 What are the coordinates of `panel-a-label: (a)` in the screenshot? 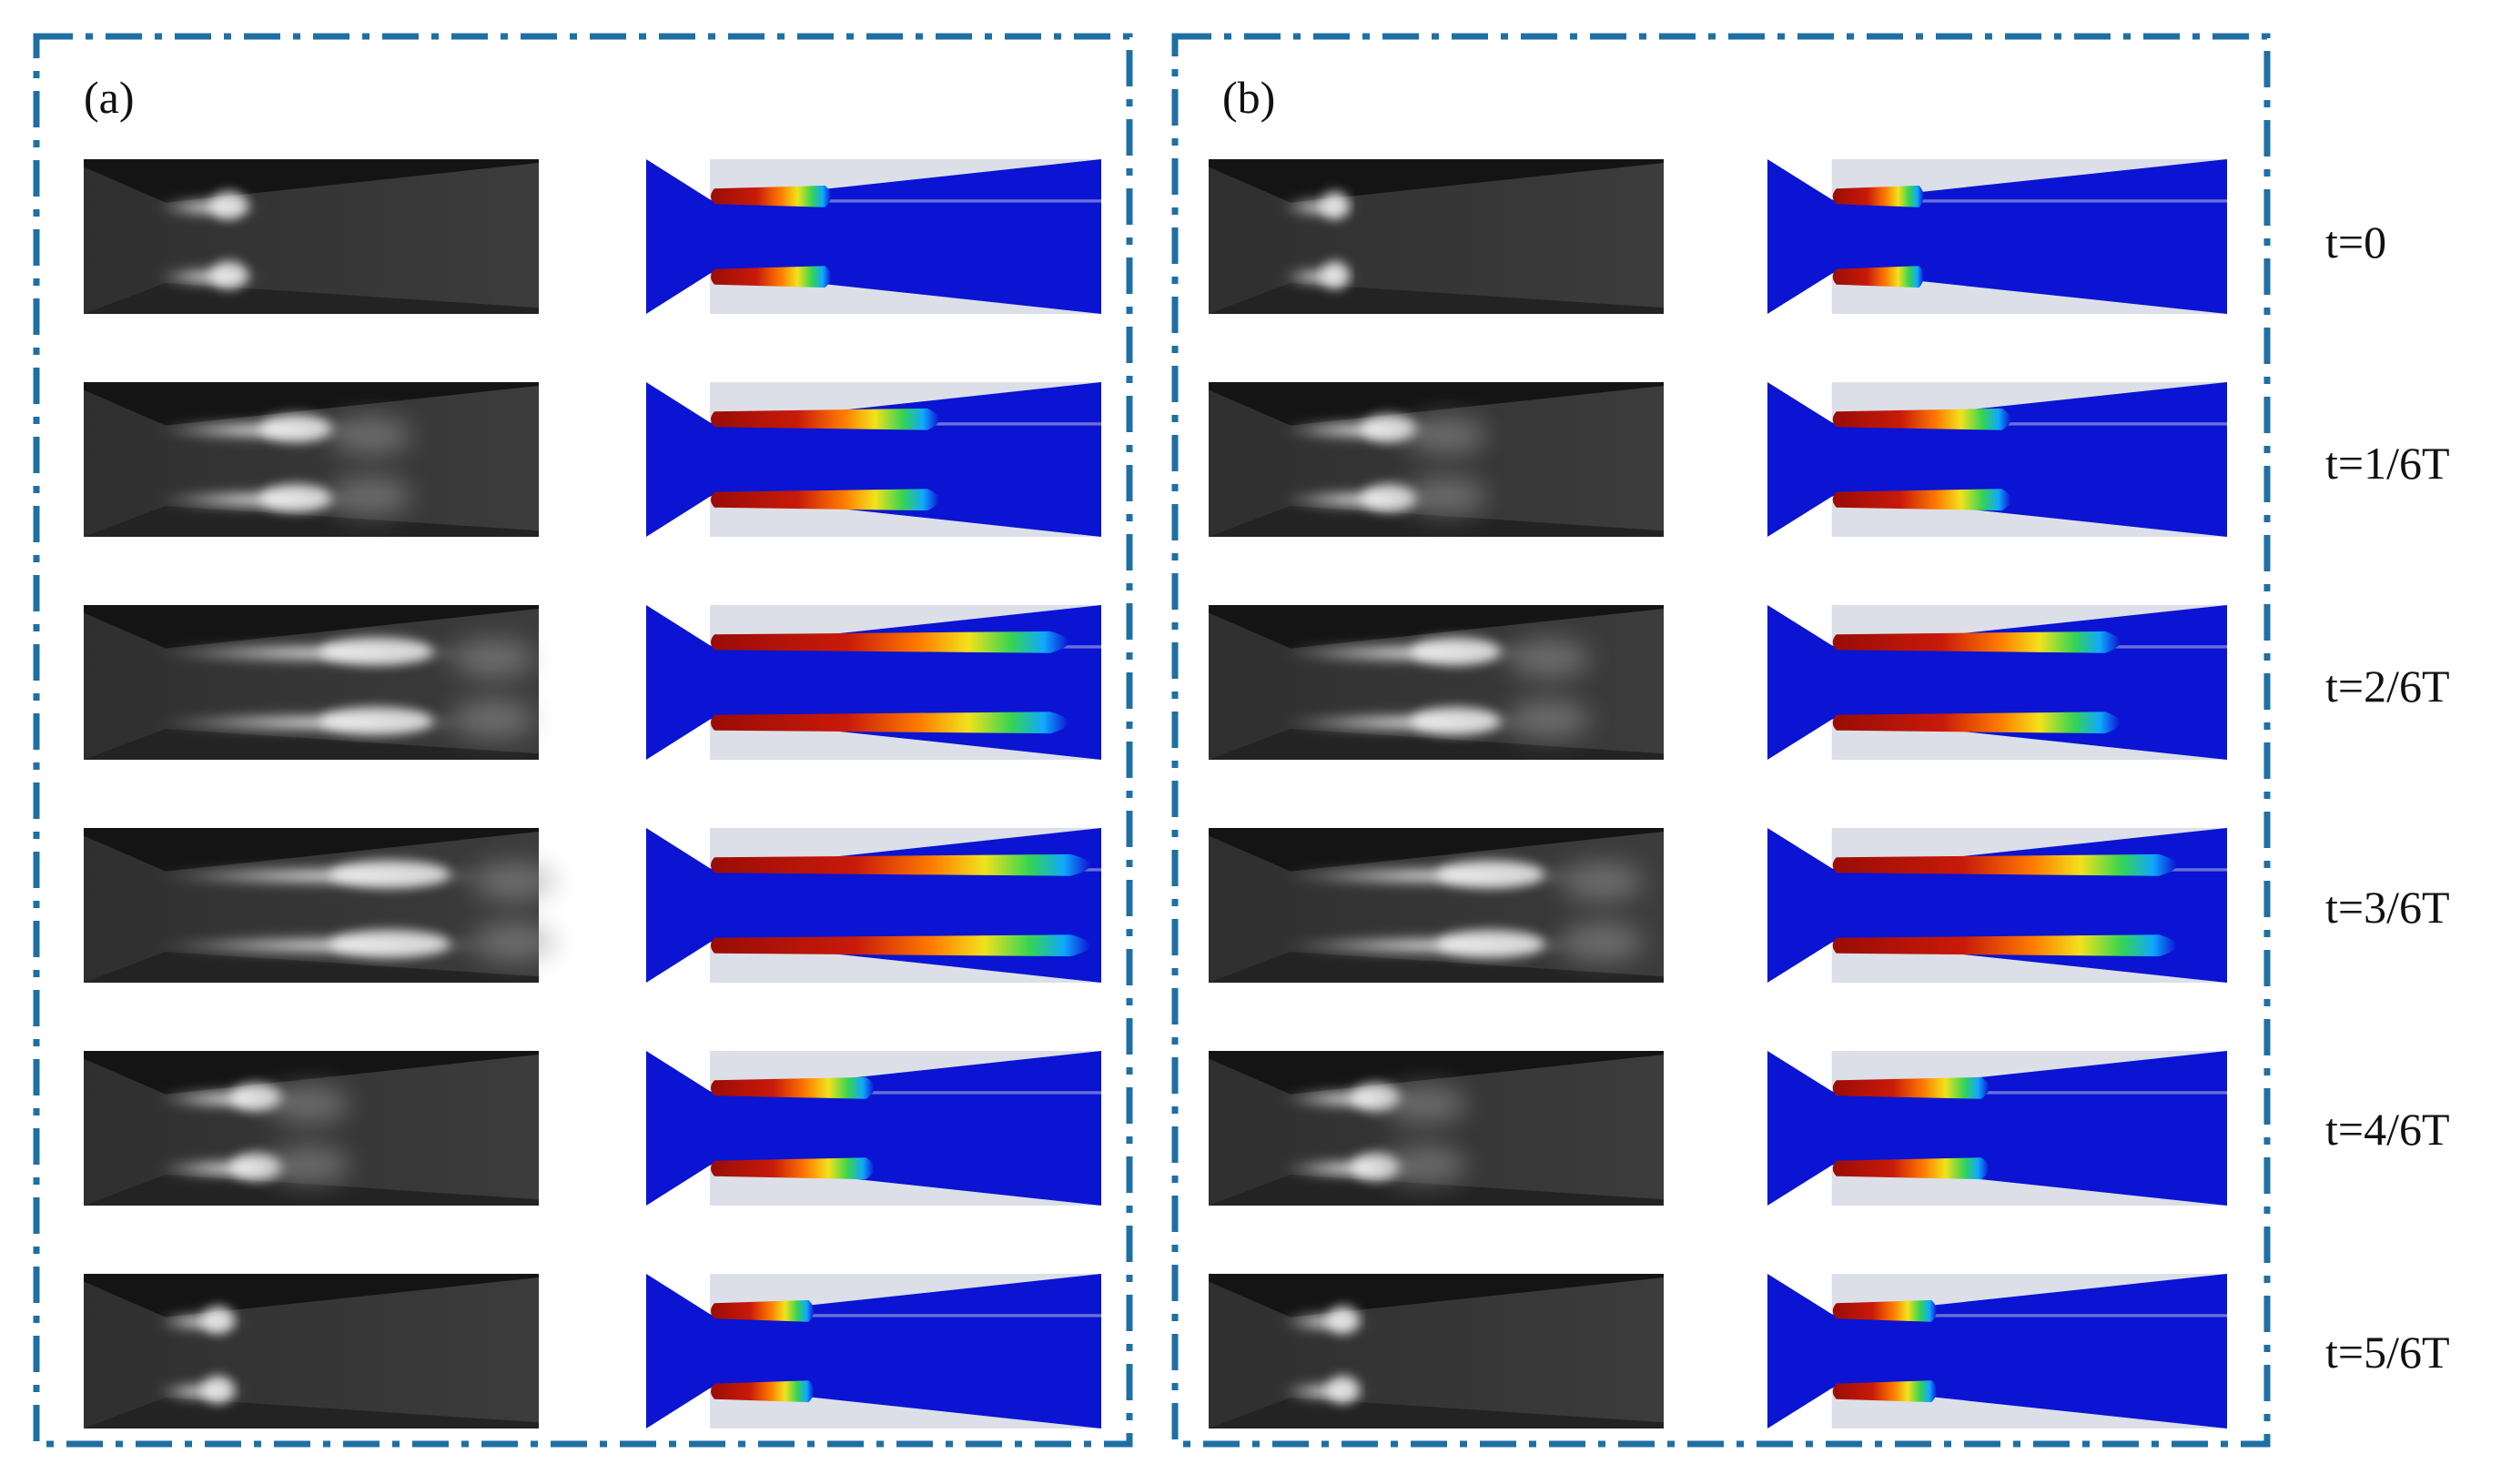 It's located at (109, 97).